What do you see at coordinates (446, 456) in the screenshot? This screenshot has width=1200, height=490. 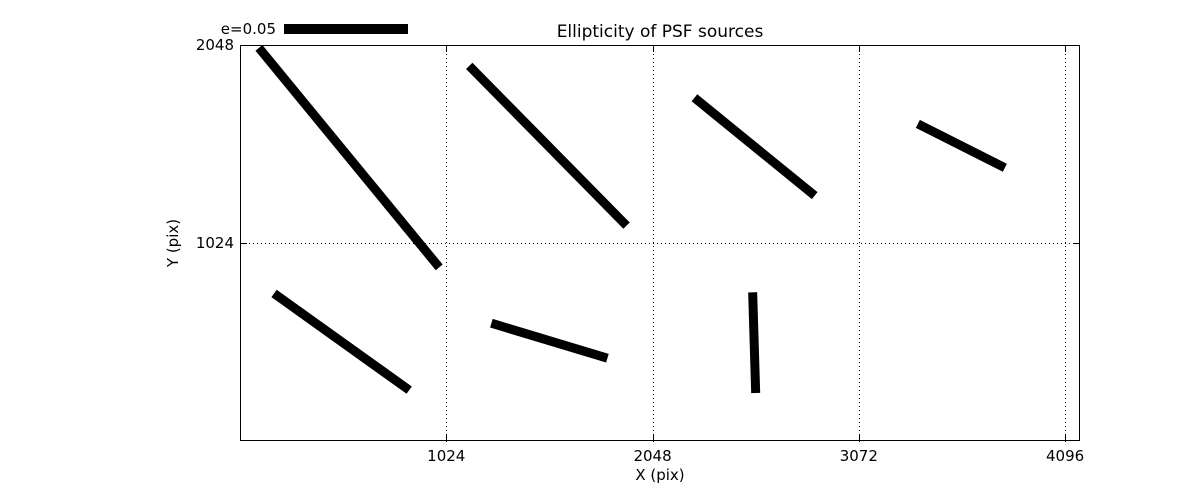 I see `x-tick-label: 1024` at bounding box center [446, 456].